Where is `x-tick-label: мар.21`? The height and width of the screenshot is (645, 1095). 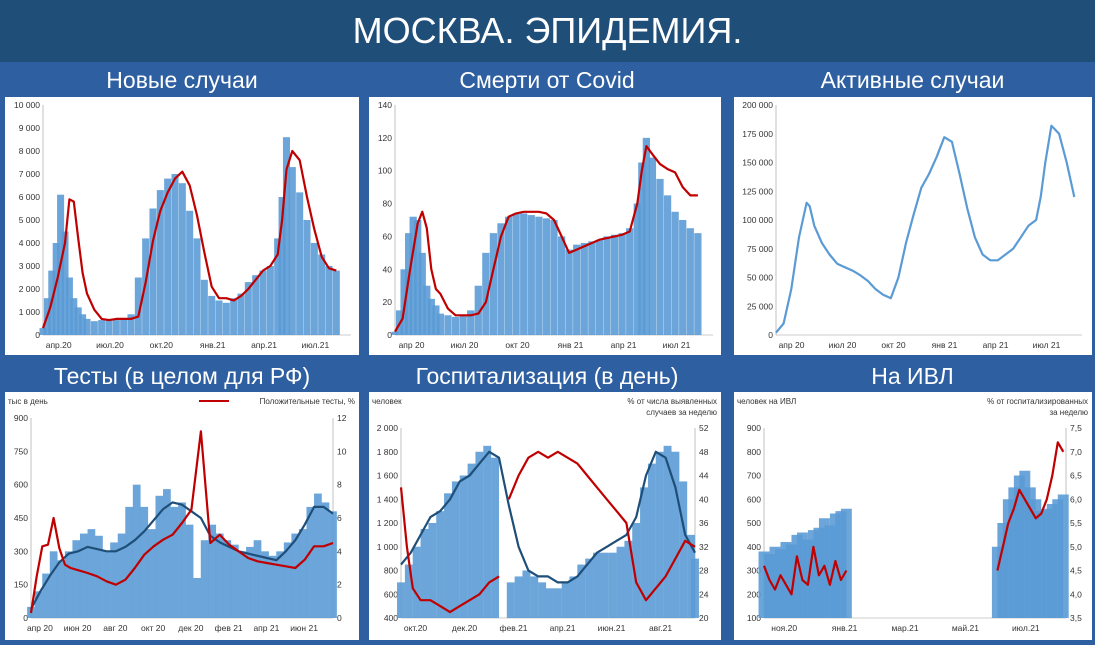
x-tick-label: мар.21 is located at coordinates (904, 628).